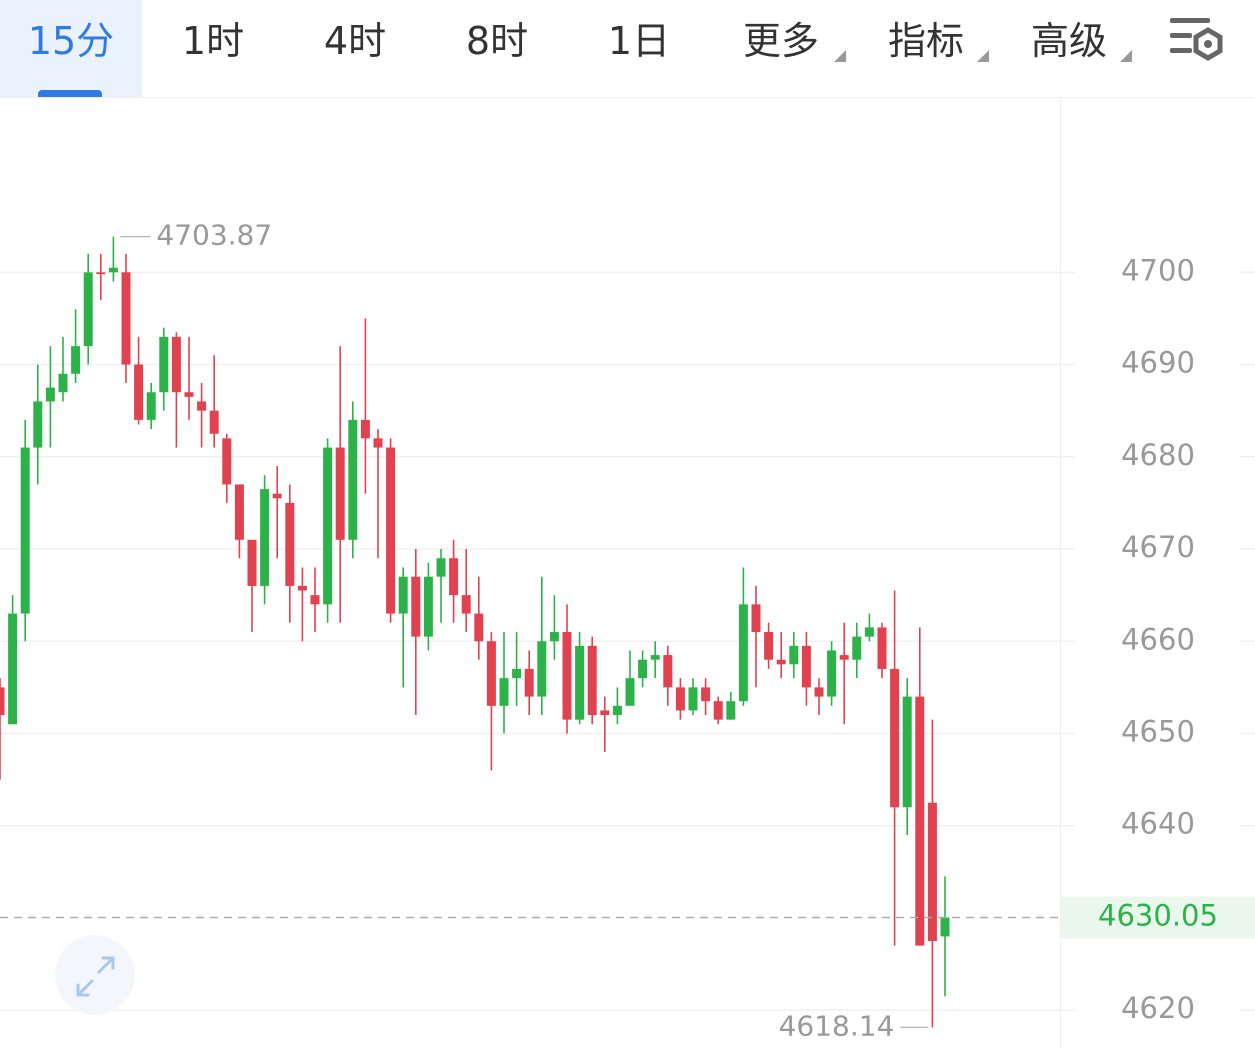 The width and height of the screenshot is (1255, 1048). What do you see at coordinates (780, 41) in the screenshot?
I see `tab: 更多` at bounding box center [780, 41].